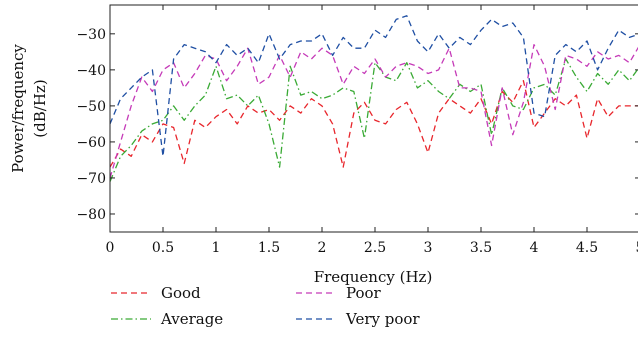 The width and height of the screenshot is (638, 343). Describe the element at coordinates (364, 293) in the screenshot. I see `legend-label: Poor` at that location.